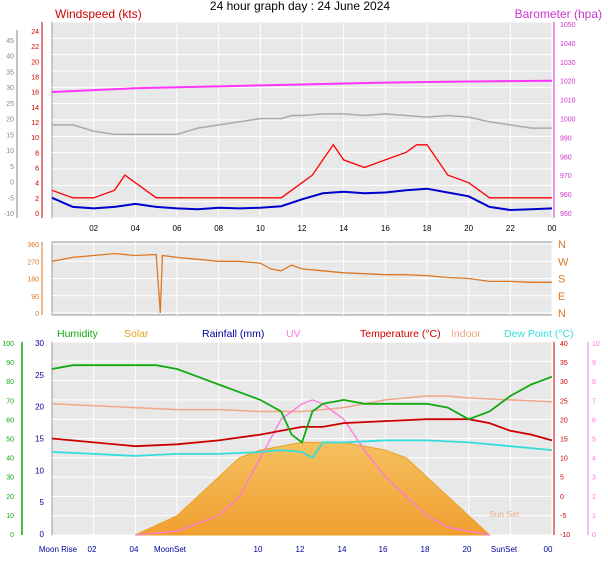 The image size is (608, 561). I want to click on pressure-y-tick: 1050, so click(568, 25).